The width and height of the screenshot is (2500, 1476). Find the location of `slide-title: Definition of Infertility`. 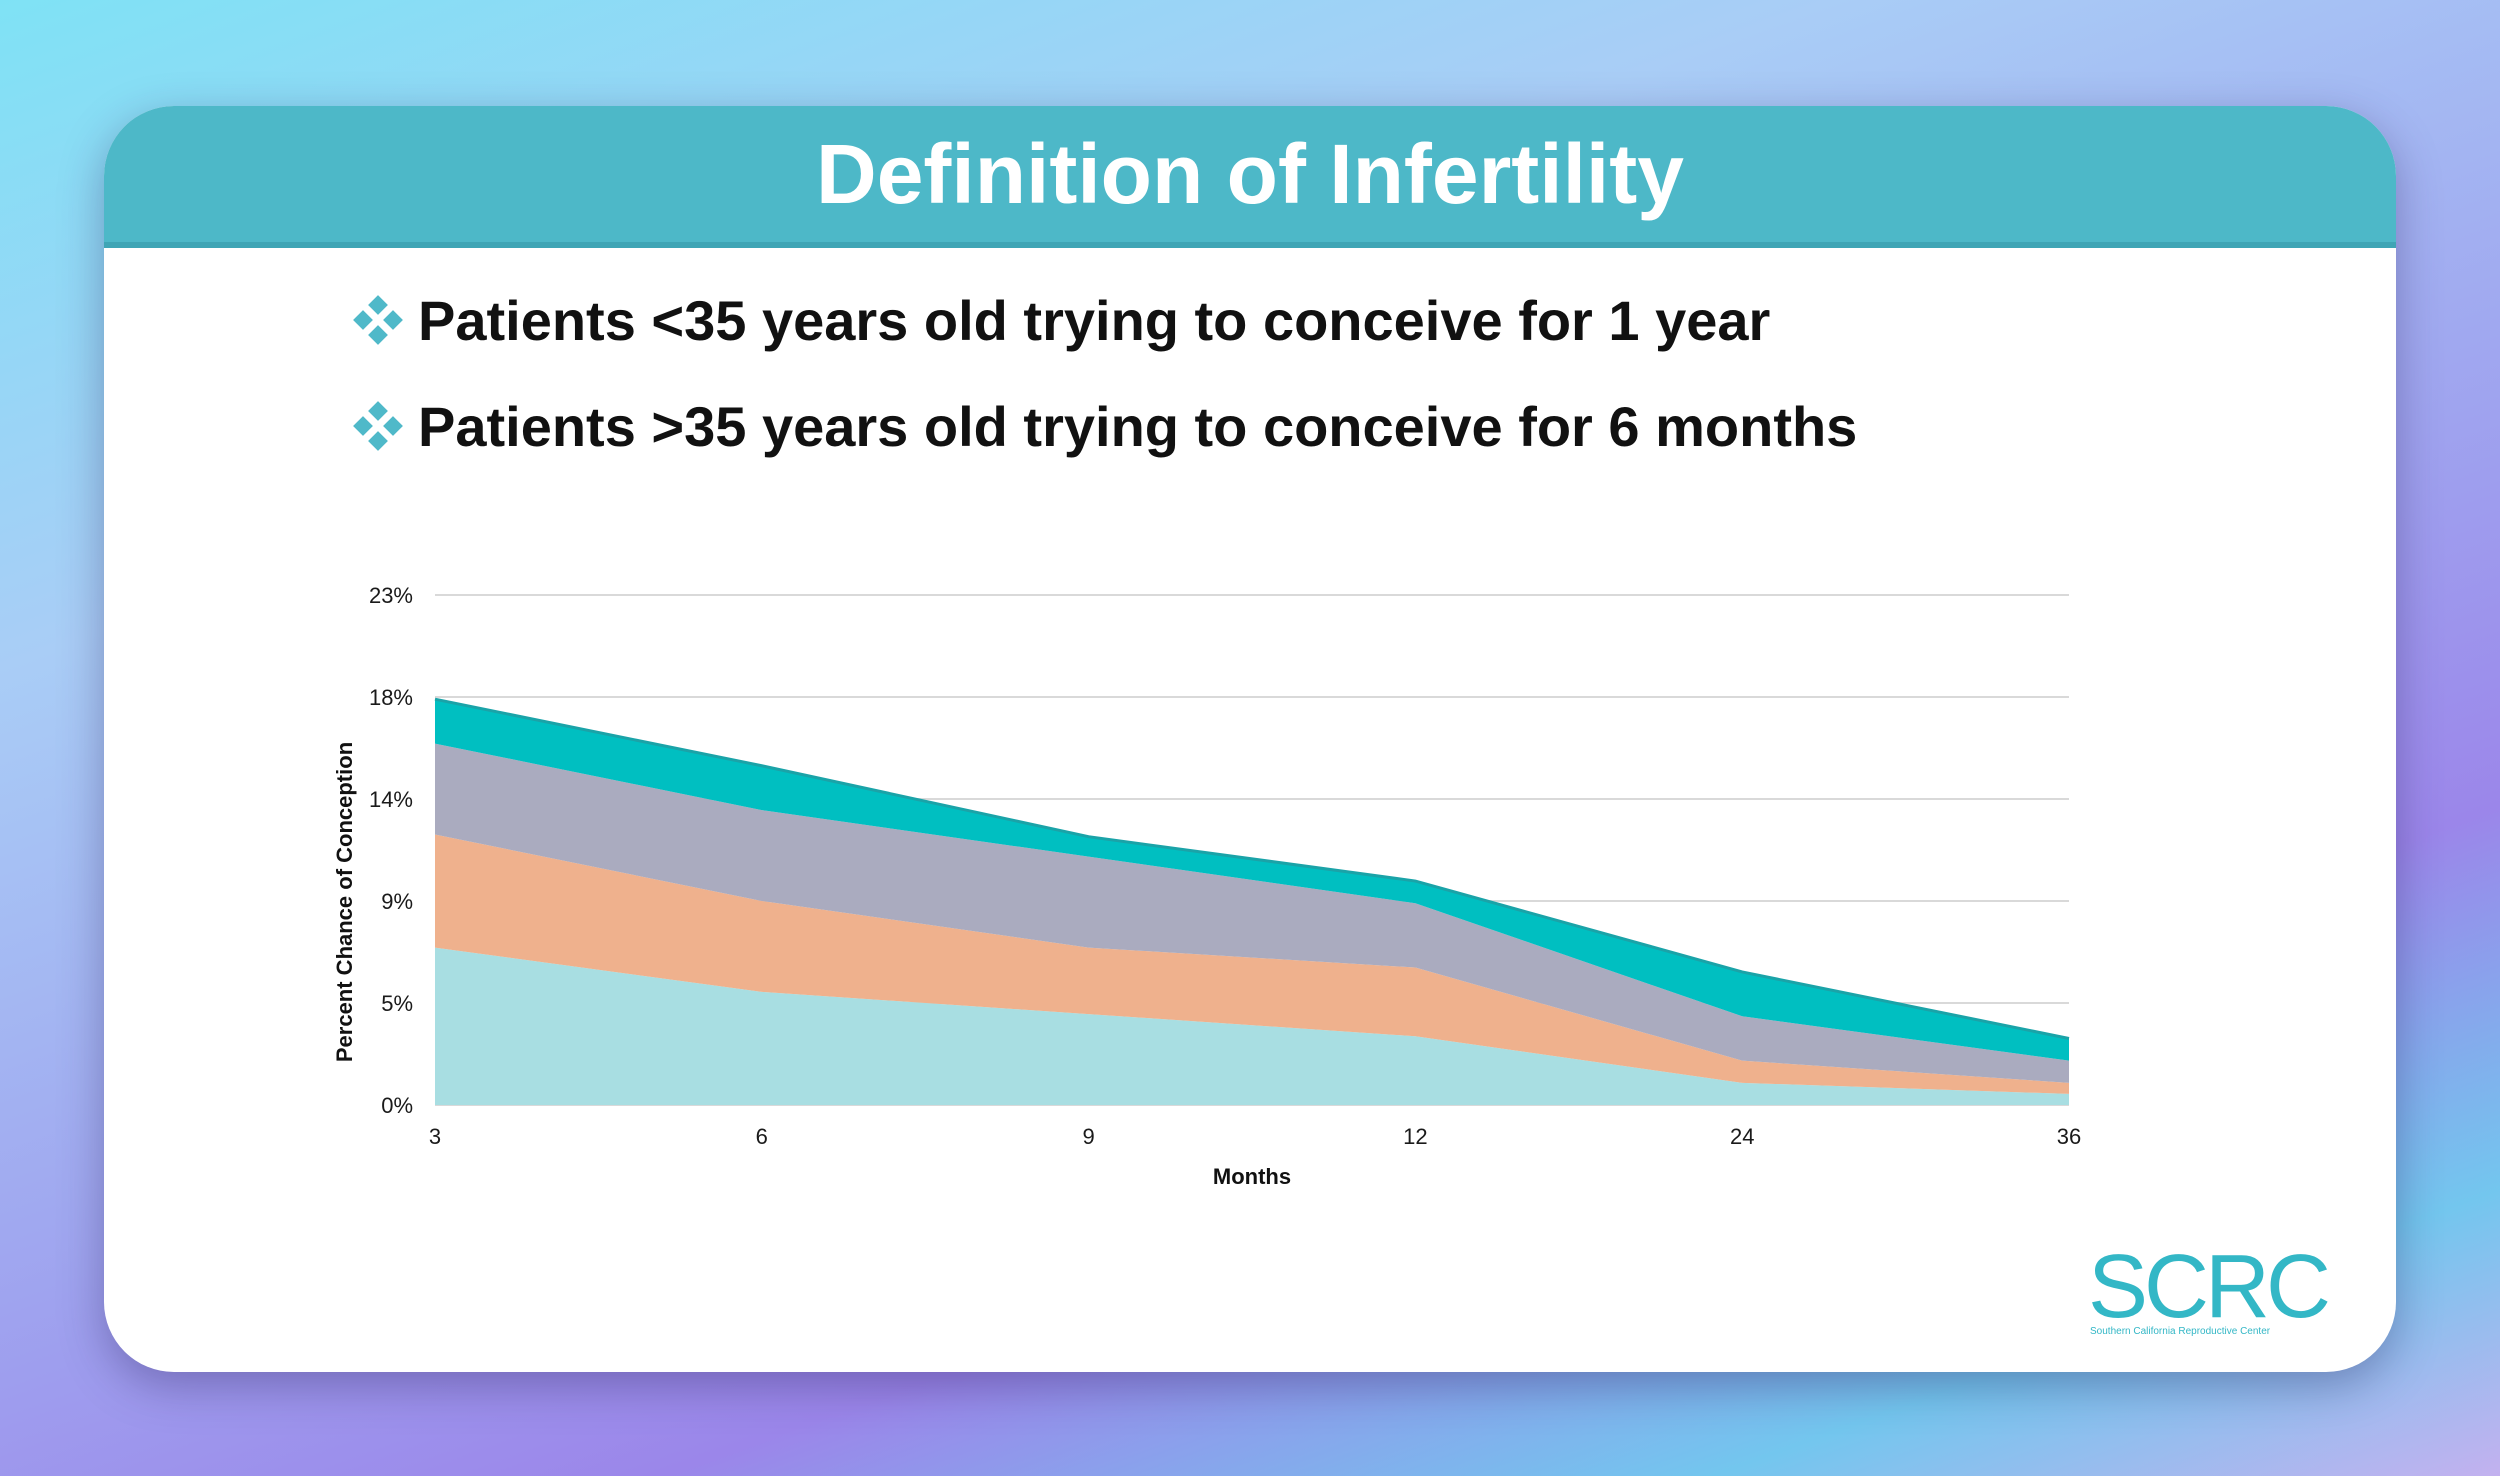

slide-title: Definition of Infertility is located at coordinates (1250, 174).